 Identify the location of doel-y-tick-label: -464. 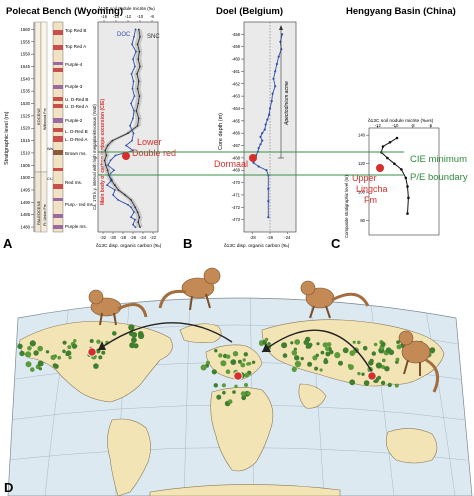
(236, 108).